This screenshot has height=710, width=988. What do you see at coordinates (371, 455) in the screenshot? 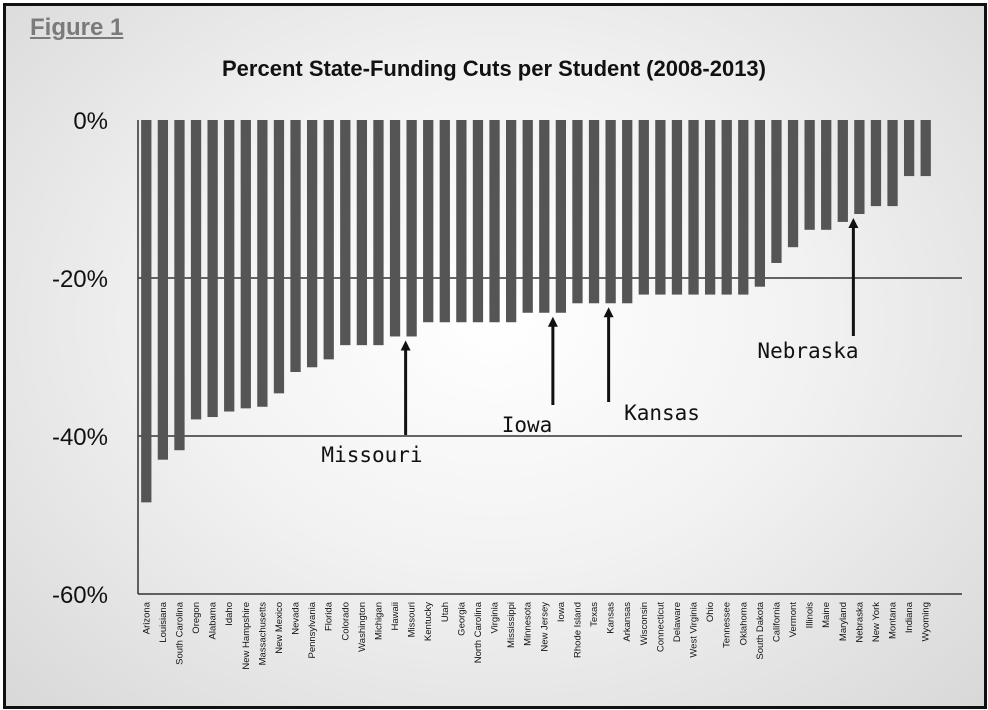
I see `annotation-label: Missouri` at bounding box center [371, 455].